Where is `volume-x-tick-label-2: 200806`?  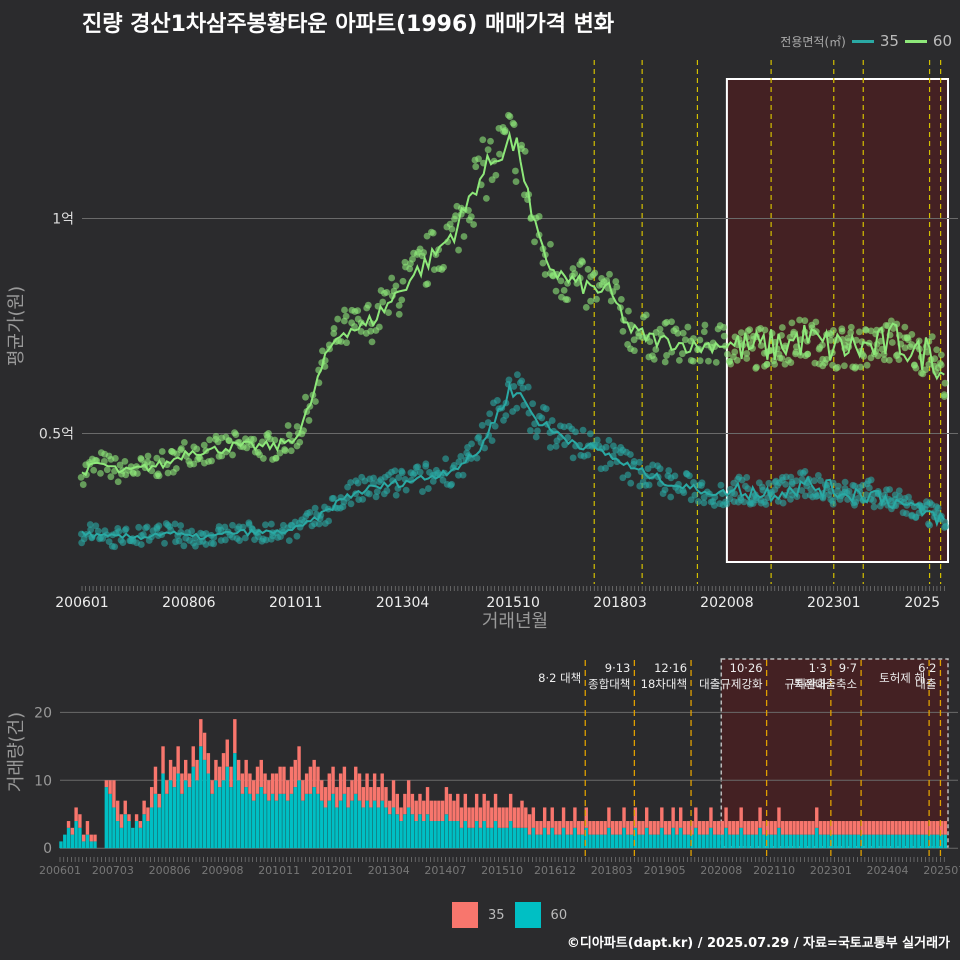
volume-x-tick-label-2: 200806 is located at coordinates (170, 870).